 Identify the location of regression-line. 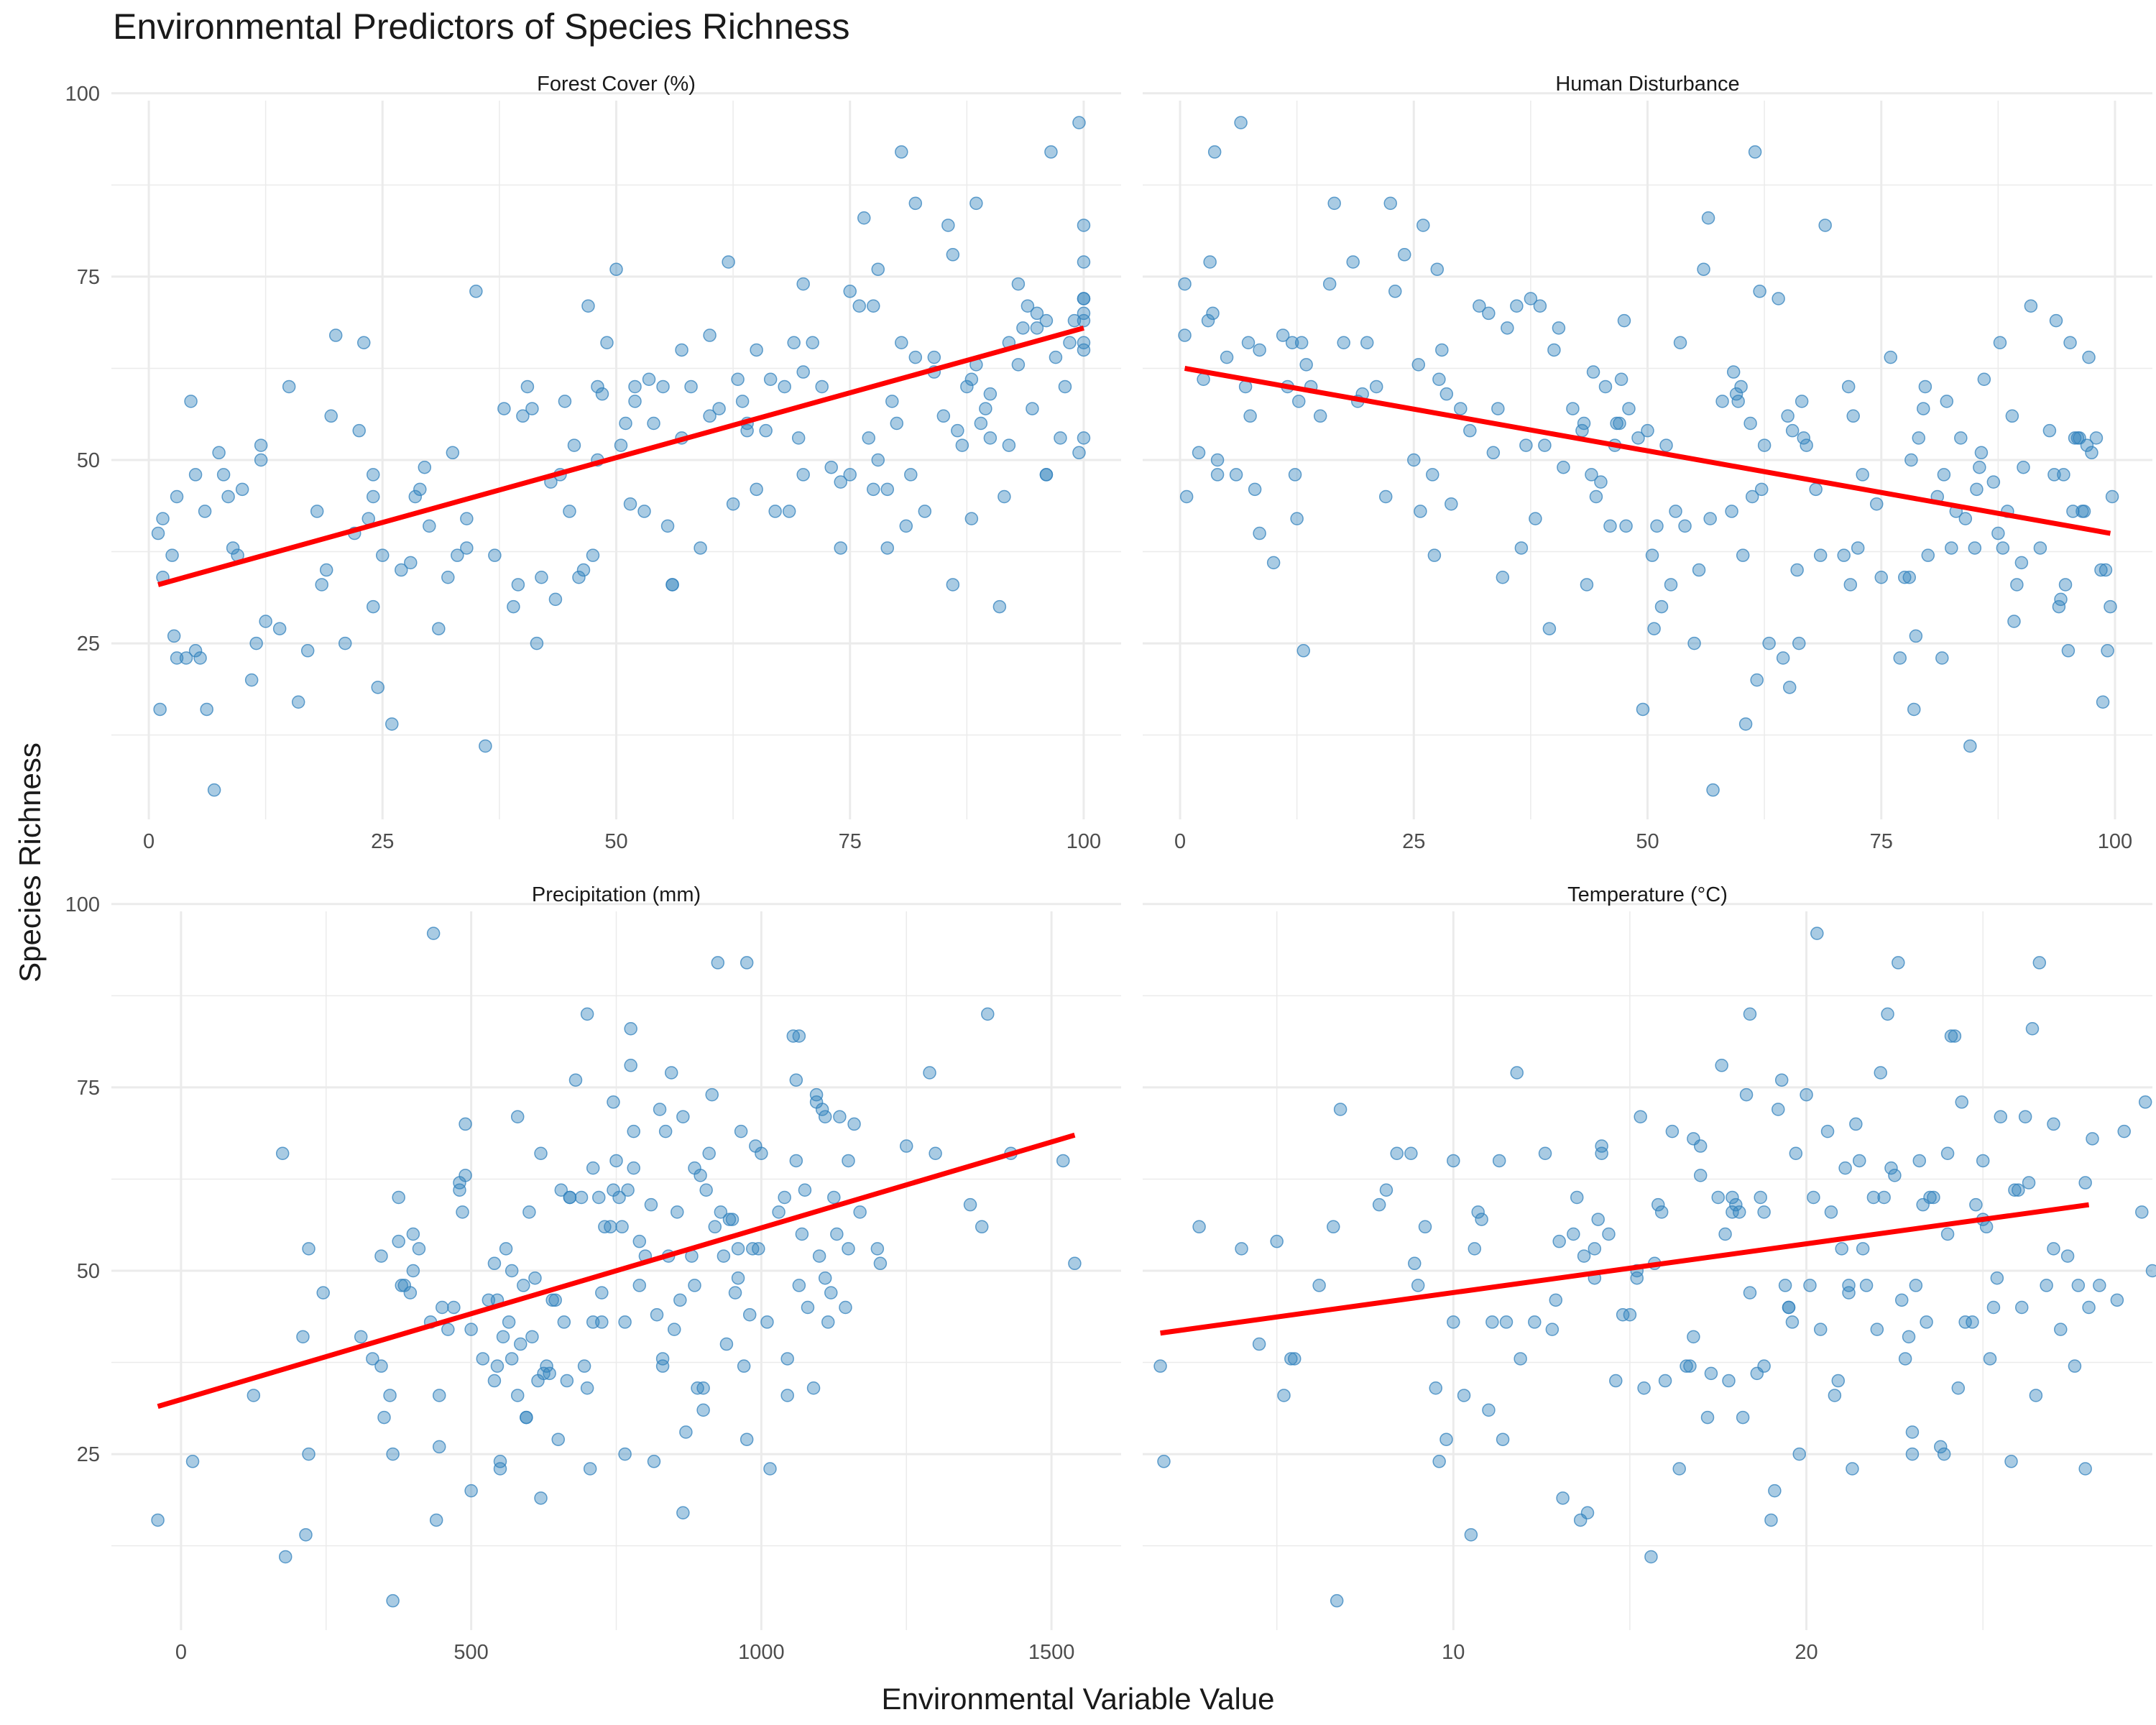
(1647, 451).